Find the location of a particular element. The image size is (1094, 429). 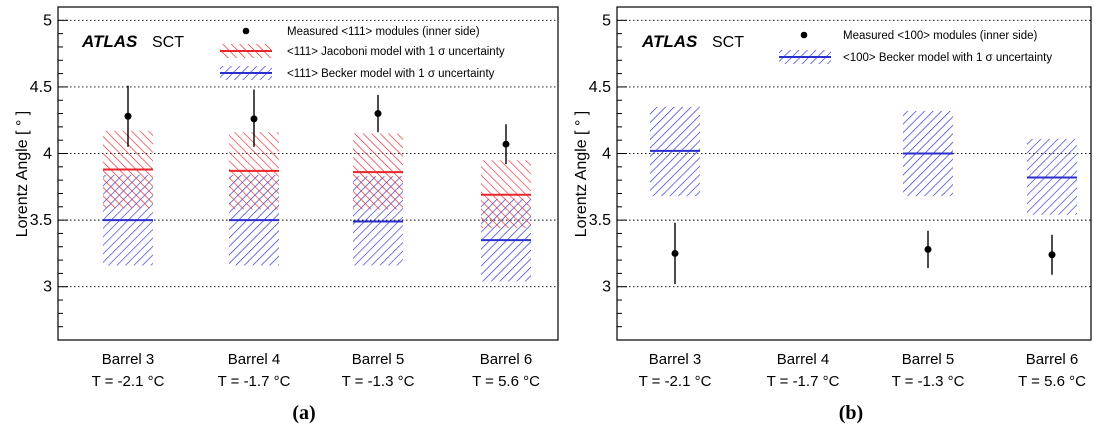

legend-label-becker: <111> Becker model with 1 σ uncertainty is located at coordinates (391, 74).